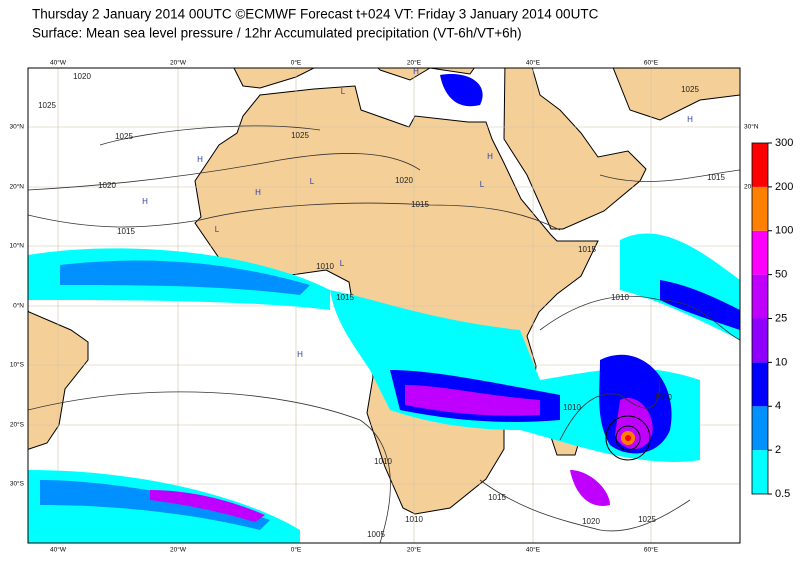  Describe the element at coordinates (628, 438) in the screenshot. I see `cyclone` at that location.